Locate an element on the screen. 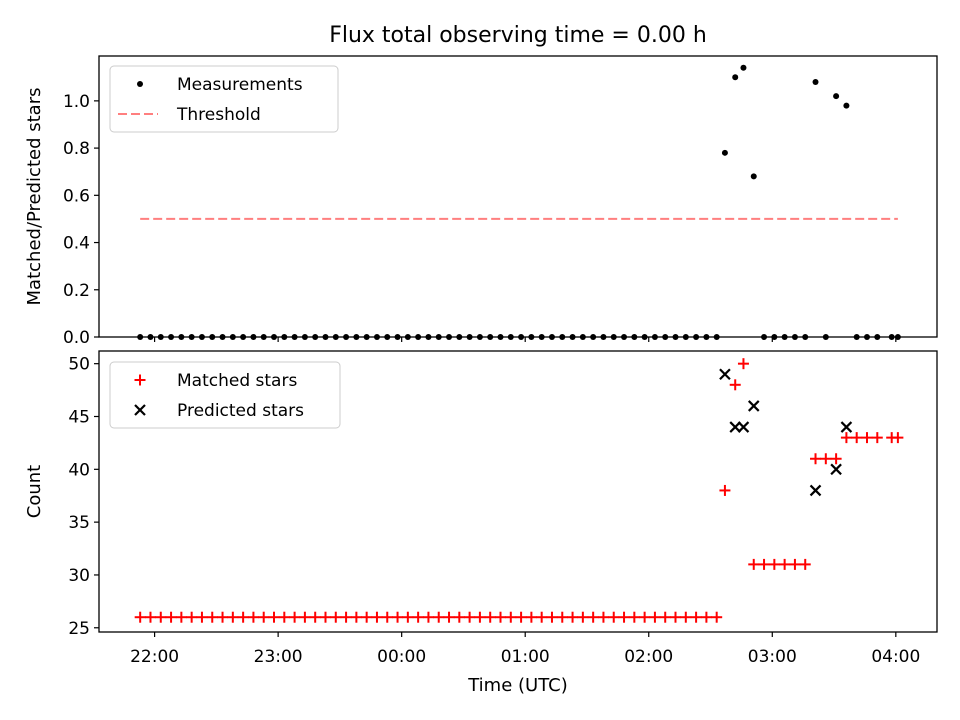 The image size is (960, 720). y-tick-label: 40 is located at coordinates (79, 470).